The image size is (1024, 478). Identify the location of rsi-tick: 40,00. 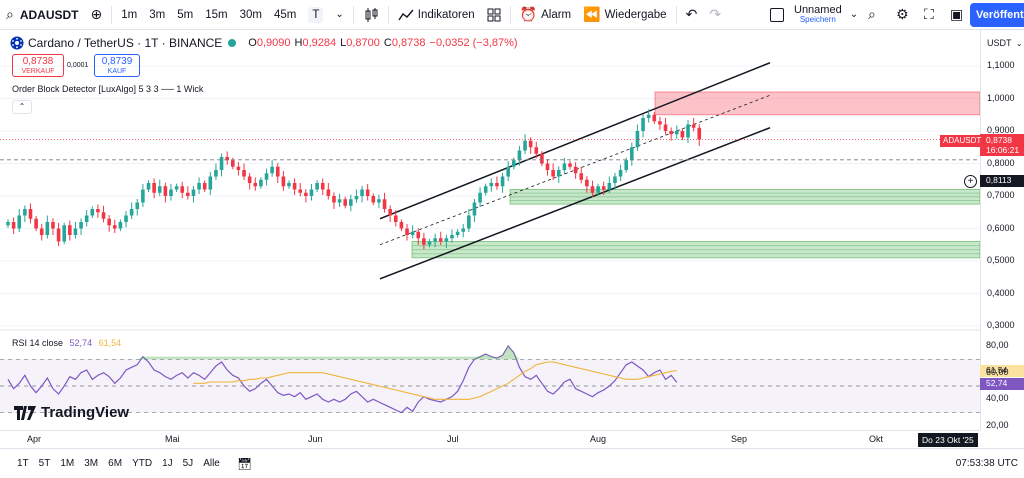
(997, 398).